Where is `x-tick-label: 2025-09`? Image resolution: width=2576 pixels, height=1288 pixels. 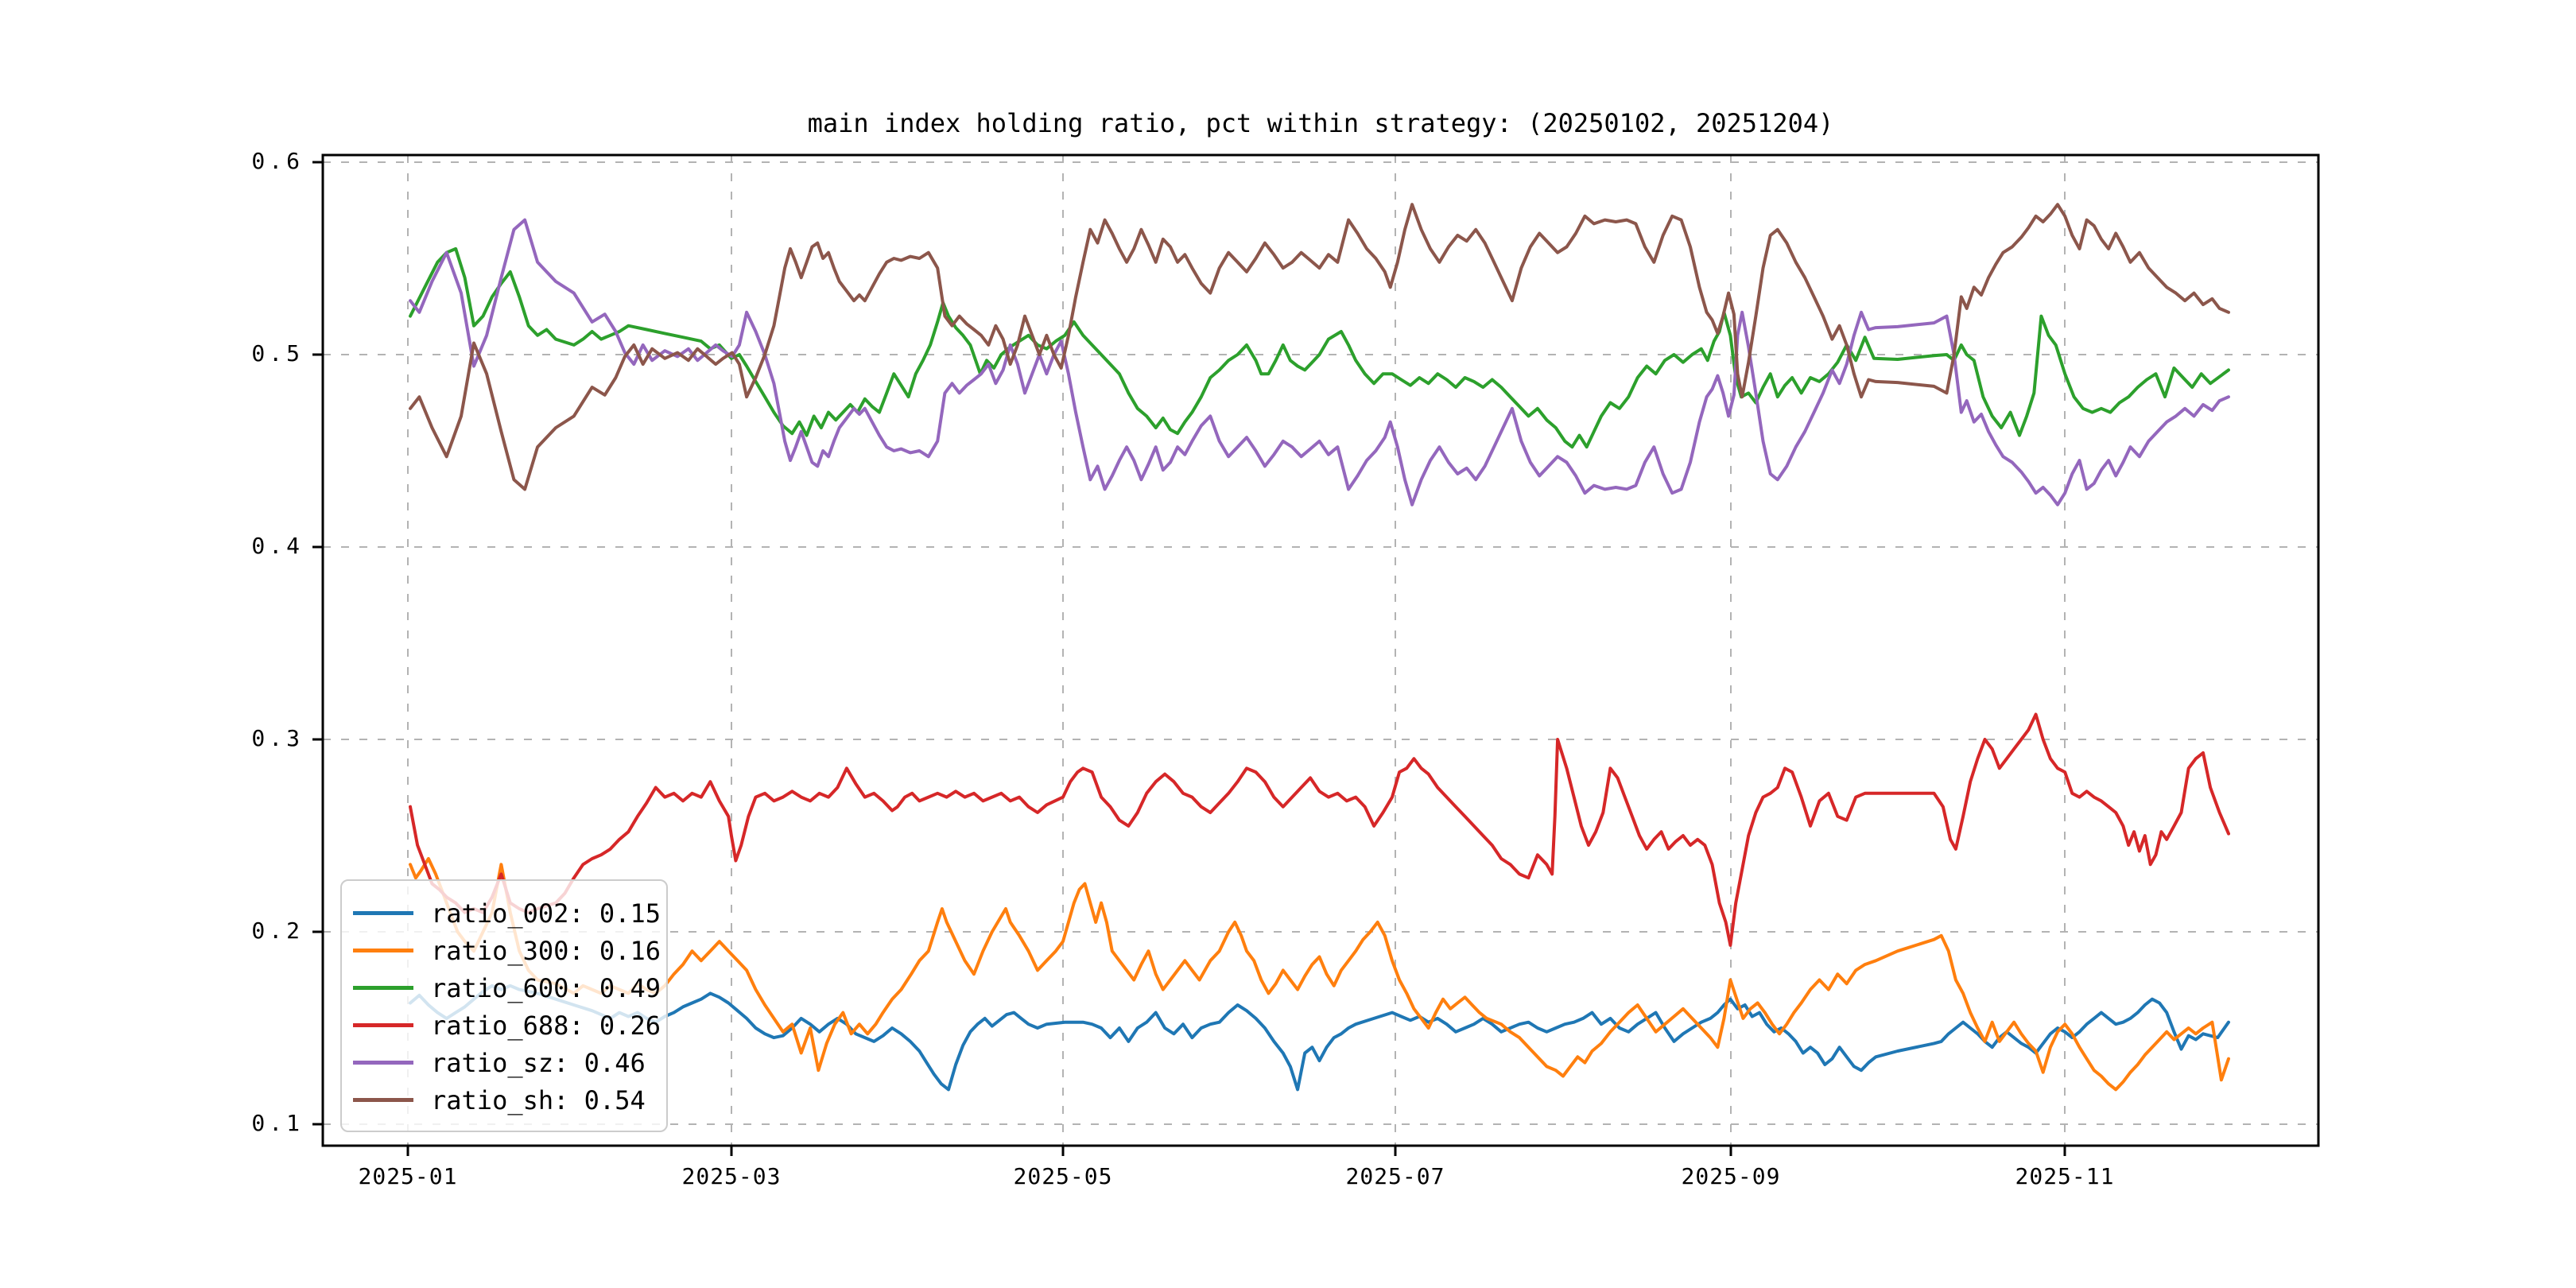
x-tick-label: 2025-09 is located at coordinates (1731, 1176).